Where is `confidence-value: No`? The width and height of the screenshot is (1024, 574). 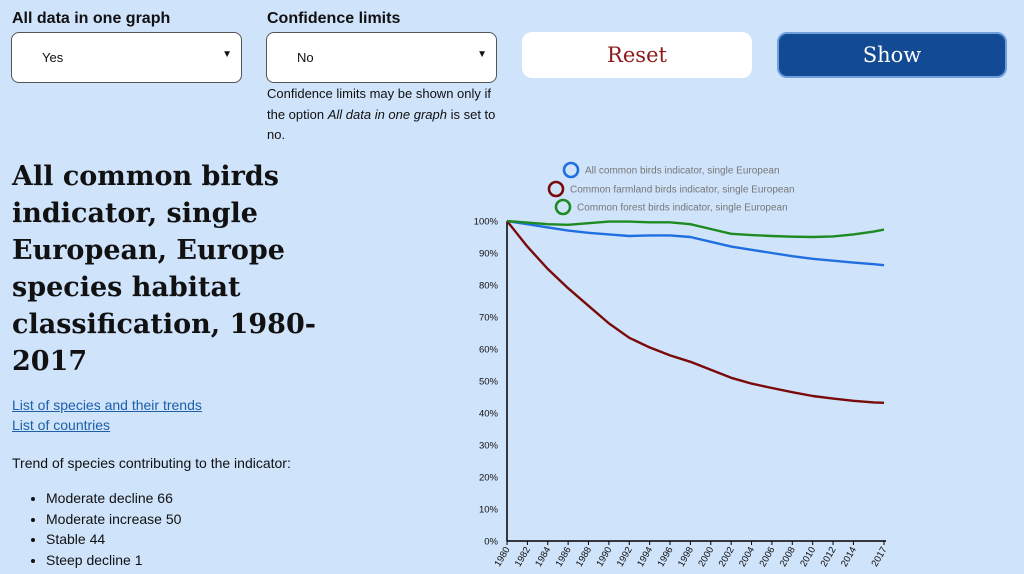
confidence-value: No is located at coordinates (305, 57).